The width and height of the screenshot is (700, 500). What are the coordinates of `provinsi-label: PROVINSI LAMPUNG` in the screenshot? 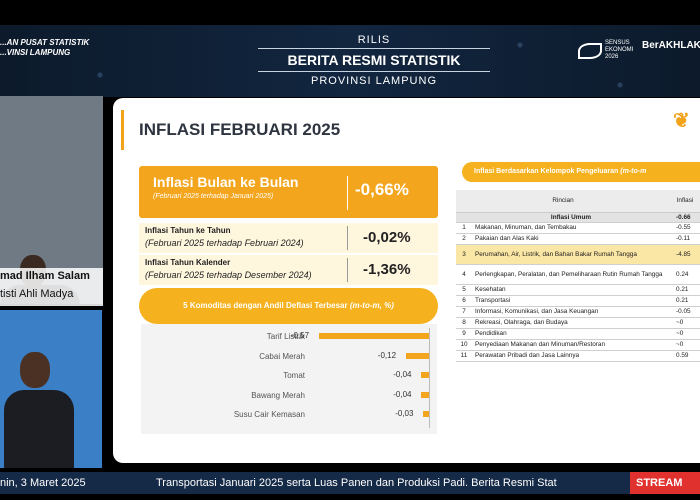 It's located at (374, 81).